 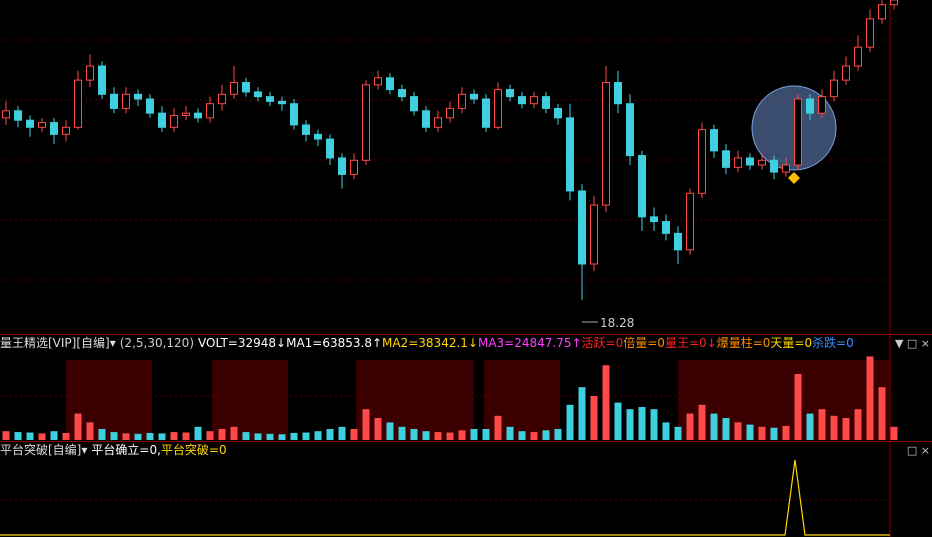 I want to click on indicator-params: (2,5,30,120), so click(x=156, y=343).